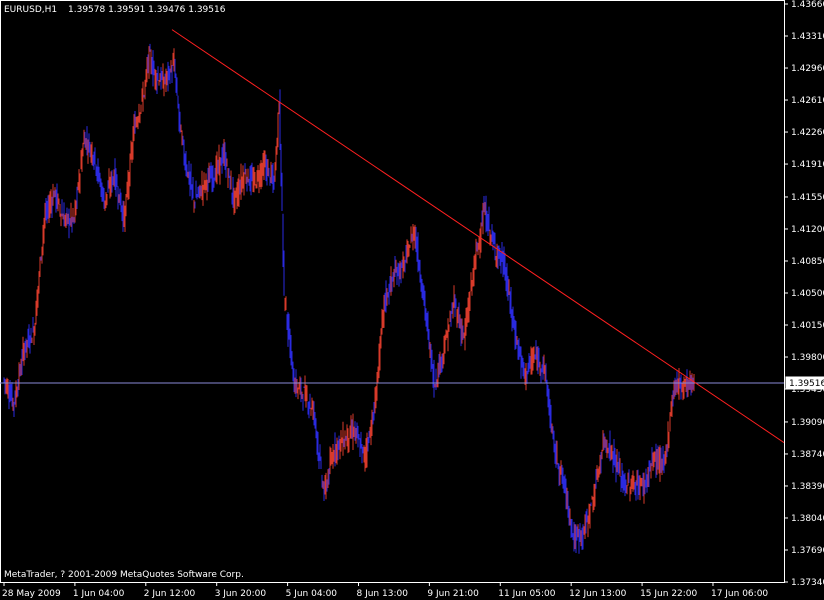 The image size is (824, 600). Describe the element at coordinates (807, 5) in the screenshot. I see `y-tick-label: 1.43660` at that location.